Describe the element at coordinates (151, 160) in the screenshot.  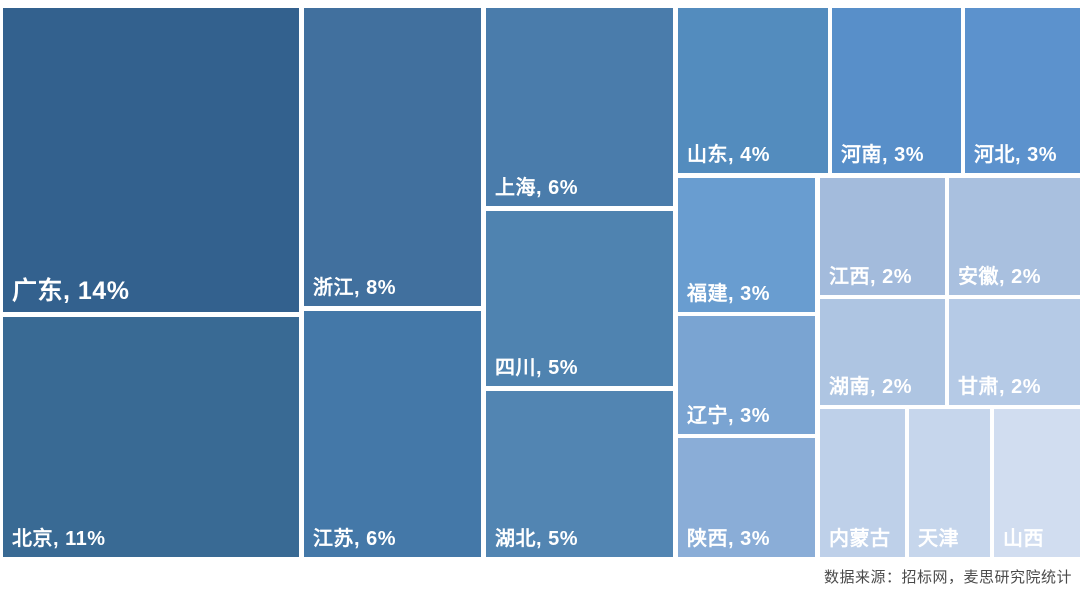
I see `treemap-cell-1: 广东, 14%` at that location.